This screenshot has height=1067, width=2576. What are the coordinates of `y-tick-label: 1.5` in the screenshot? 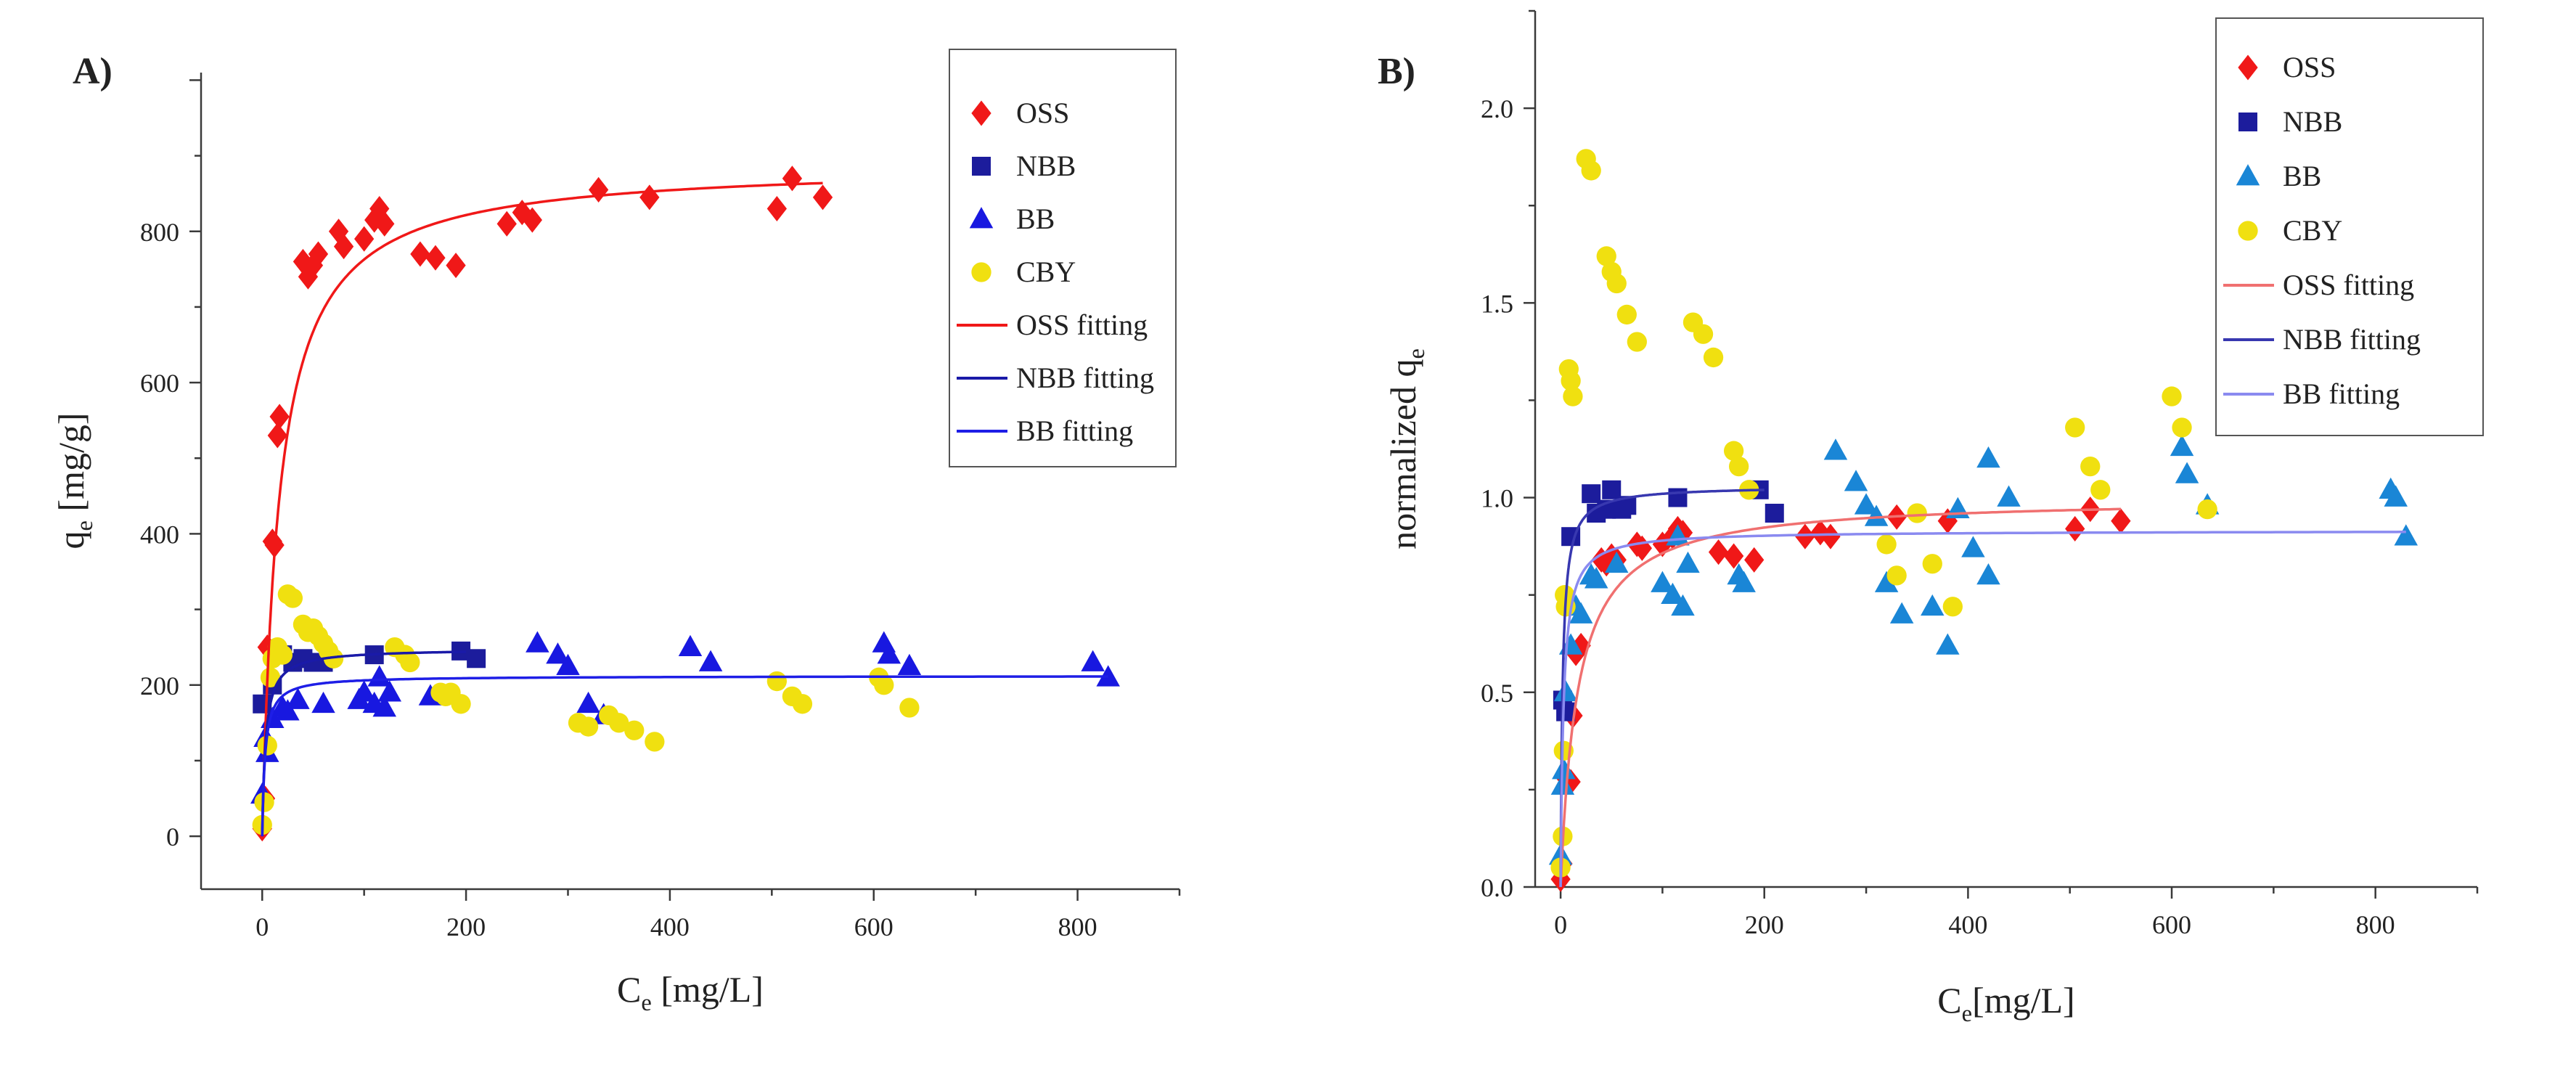 It's located at (1497, 303).